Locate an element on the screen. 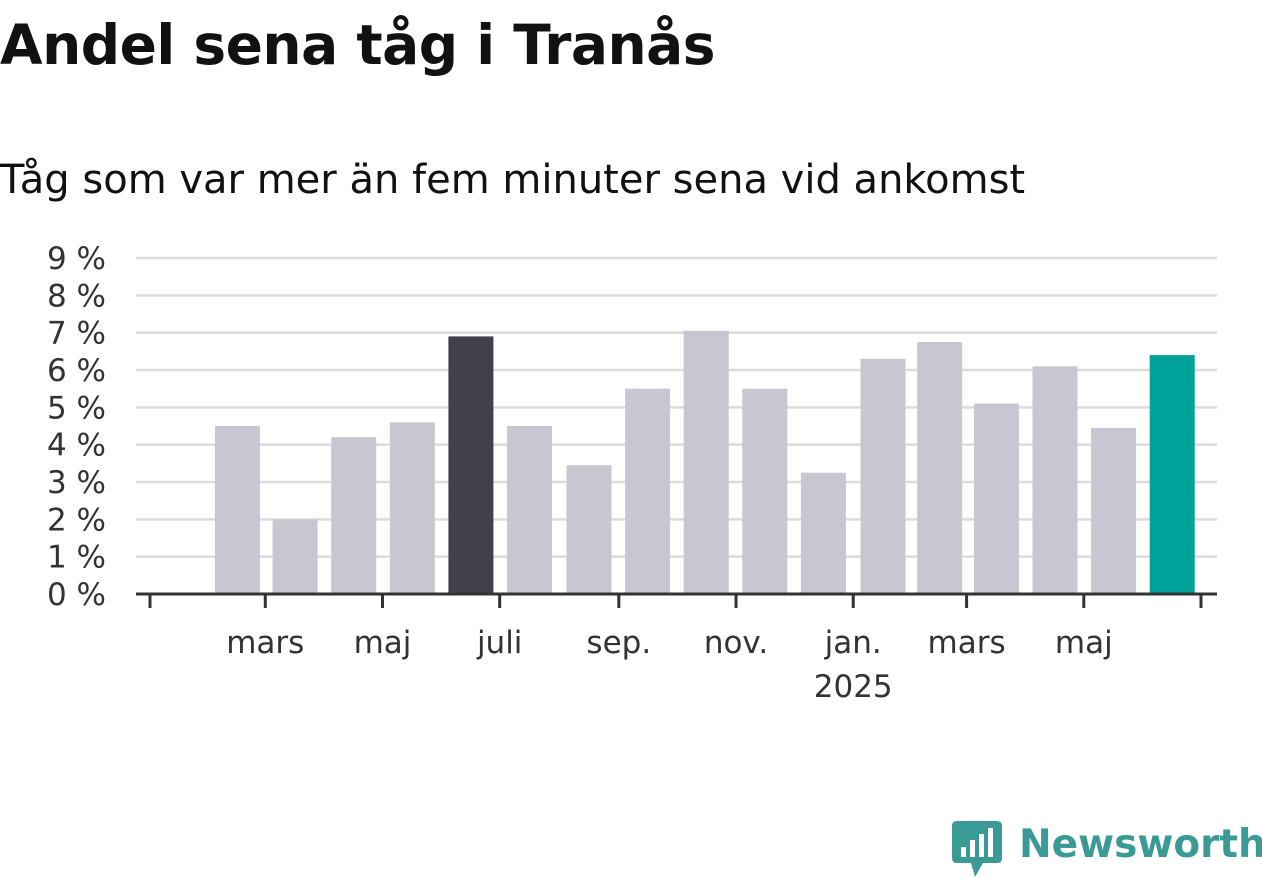  newsworthy-logo: Newsworthy is located at coordinates (1106, 848).